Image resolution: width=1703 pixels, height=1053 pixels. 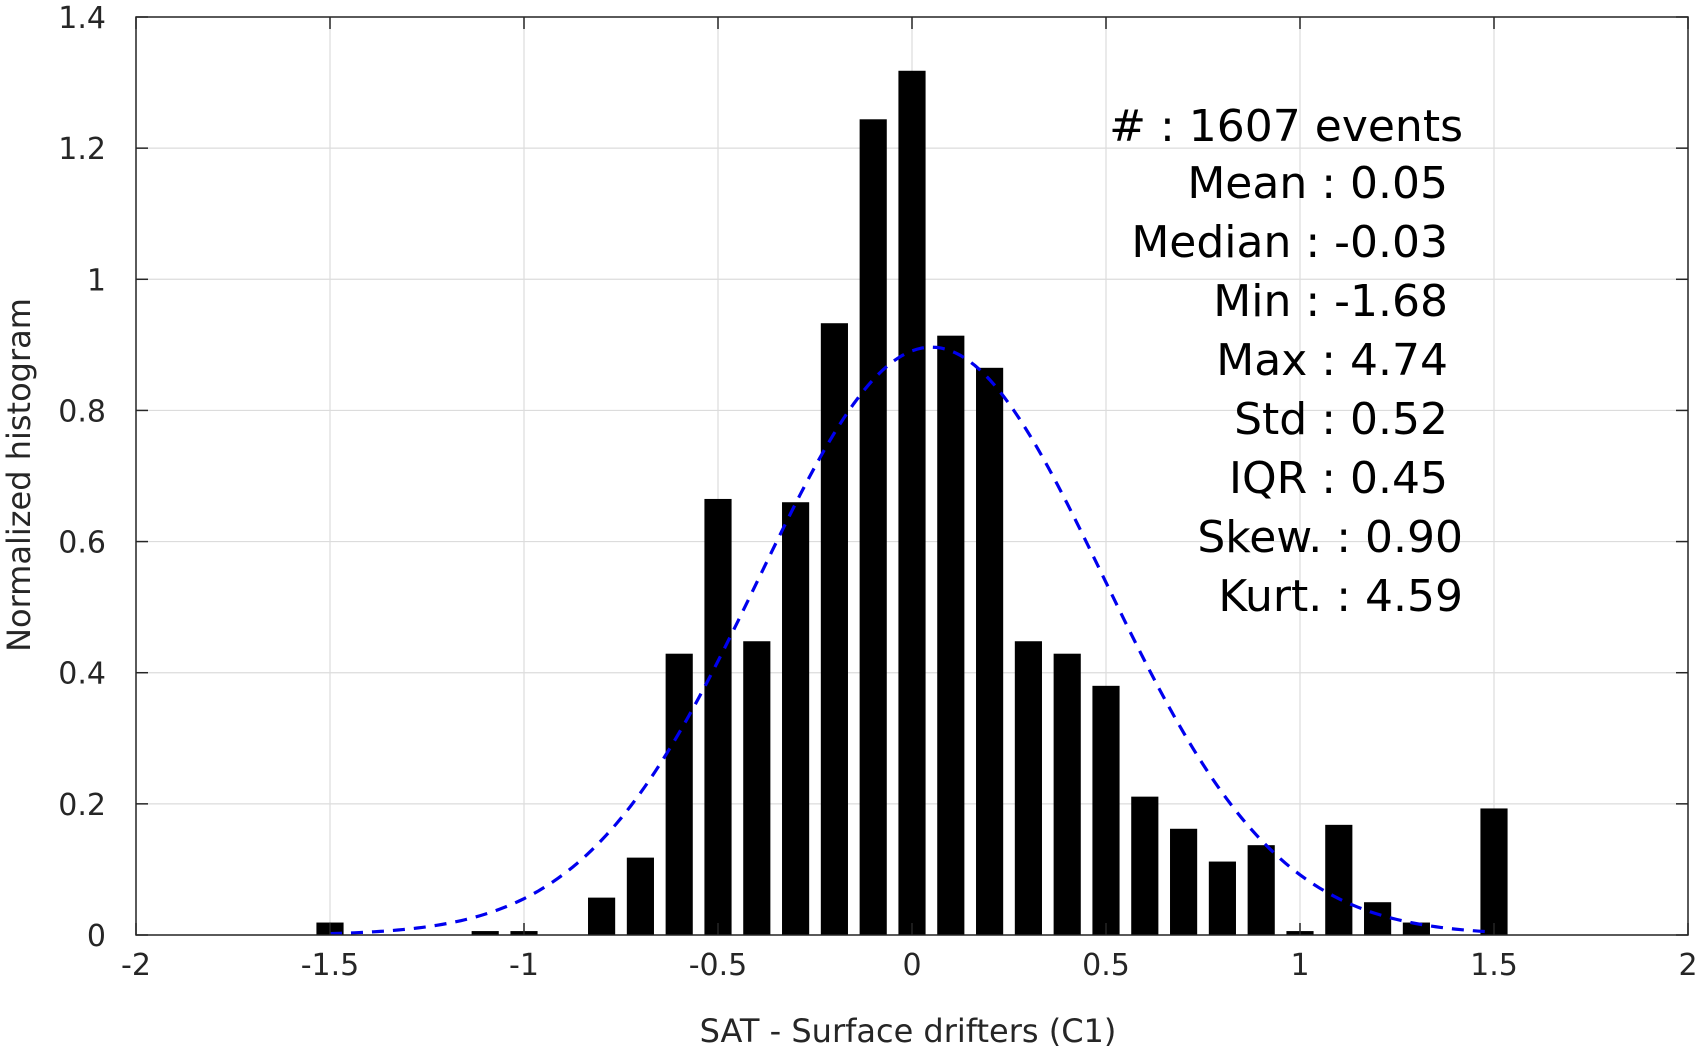 What do you see at coordinates (911, 965) in the screenshot?
I see `x-tick-label: 0` at bounding box center [911, 965].